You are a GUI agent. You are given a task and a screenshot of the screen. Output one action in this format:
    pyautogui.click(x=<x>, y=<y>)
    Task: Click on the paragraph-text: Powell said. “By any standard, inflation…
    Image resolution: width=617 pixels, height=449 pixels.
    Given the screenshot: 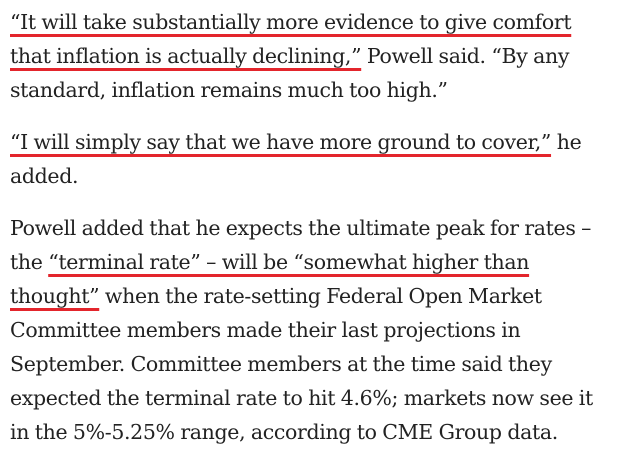 What is the action you would take?
    pyautogui.click(x=290, y=73)
    